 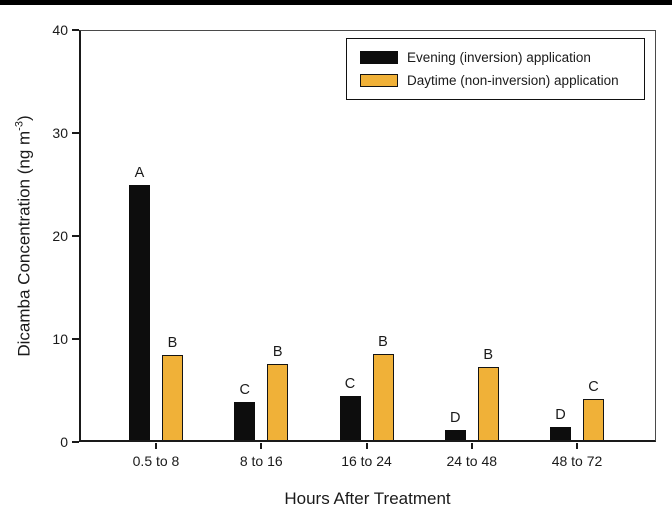 I want to click on x-axis-tick-label: 0.5 to 8, so click(x=156, y=461).